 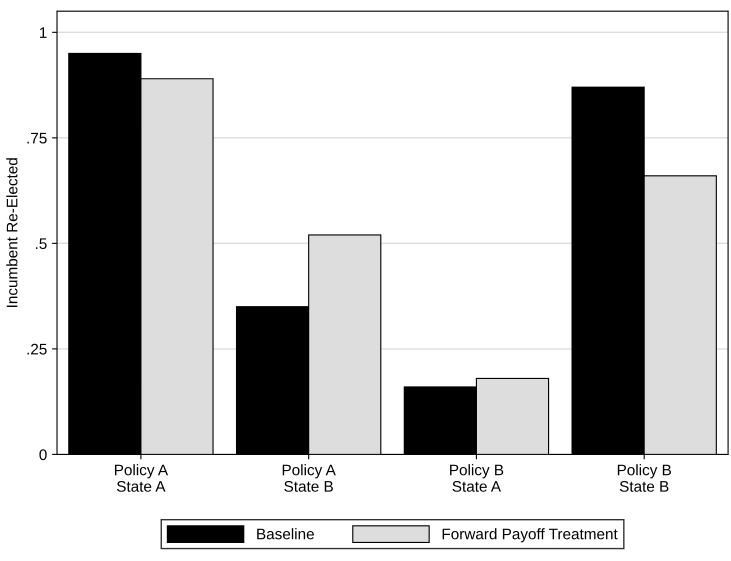 I want to click on y-tick-label: .75, so click(x=37, y=138).